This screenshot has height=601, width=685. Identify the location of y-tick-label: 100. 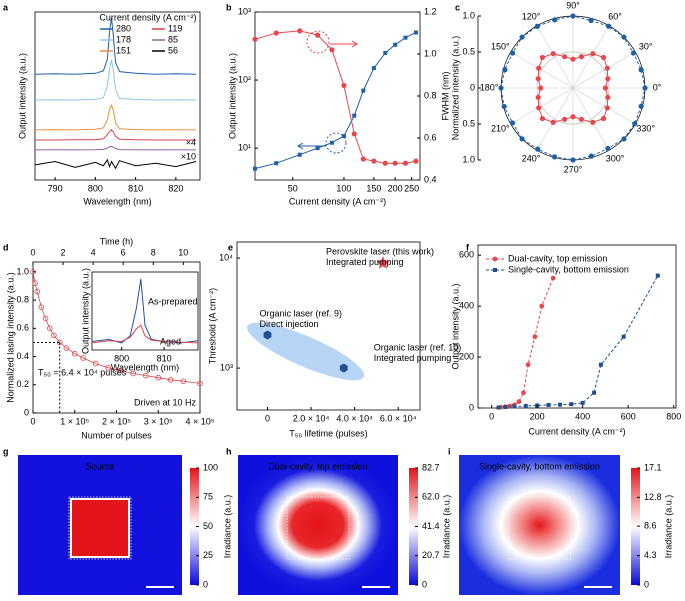
(210, 467).